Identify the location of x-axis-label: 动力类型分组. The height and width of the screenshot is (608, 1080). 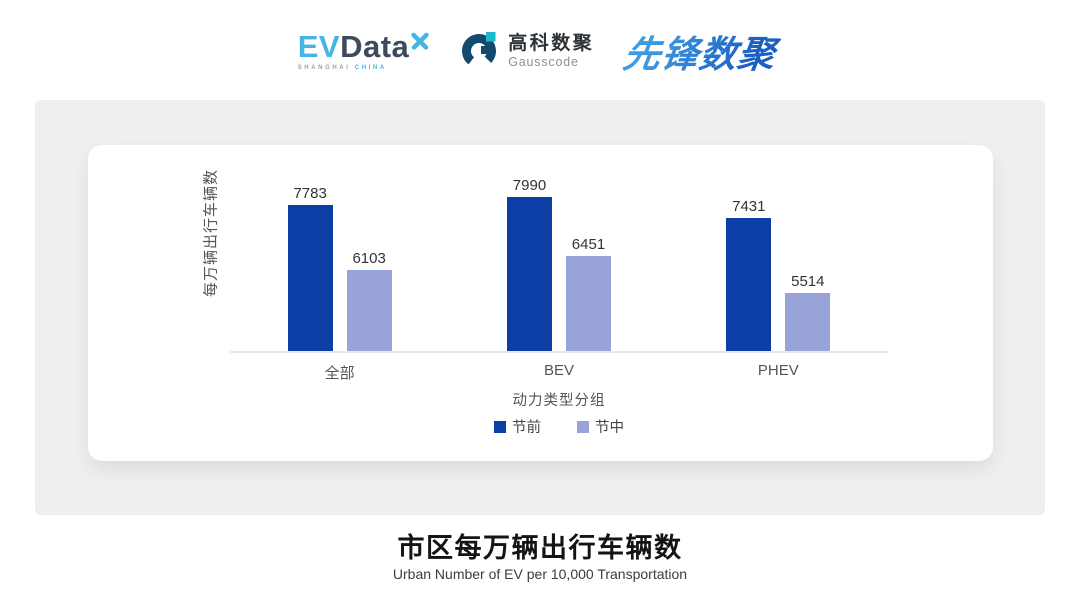
(559, 401).